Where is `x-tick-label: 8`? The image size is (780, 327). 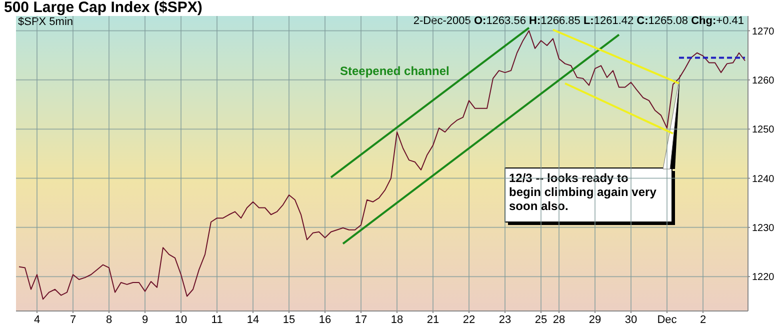
x-tick-label: 8 is located at coordinates (109, 320).